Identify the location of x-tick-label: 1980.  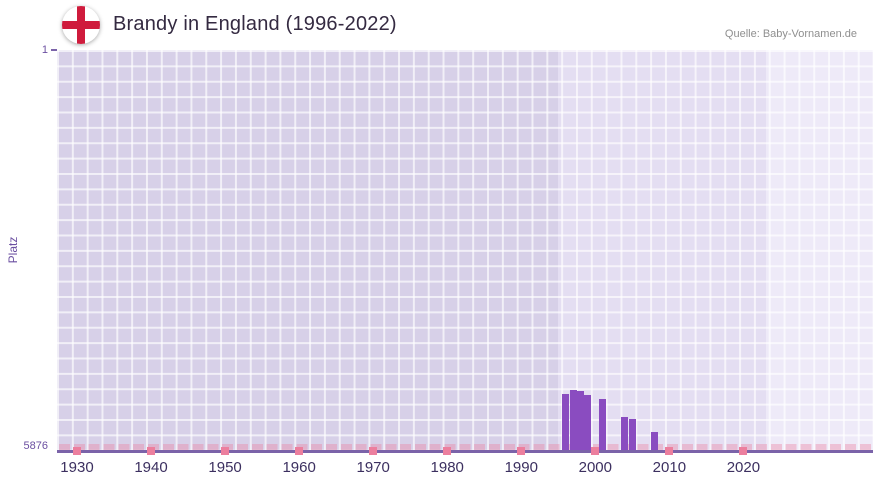
(447, 467).